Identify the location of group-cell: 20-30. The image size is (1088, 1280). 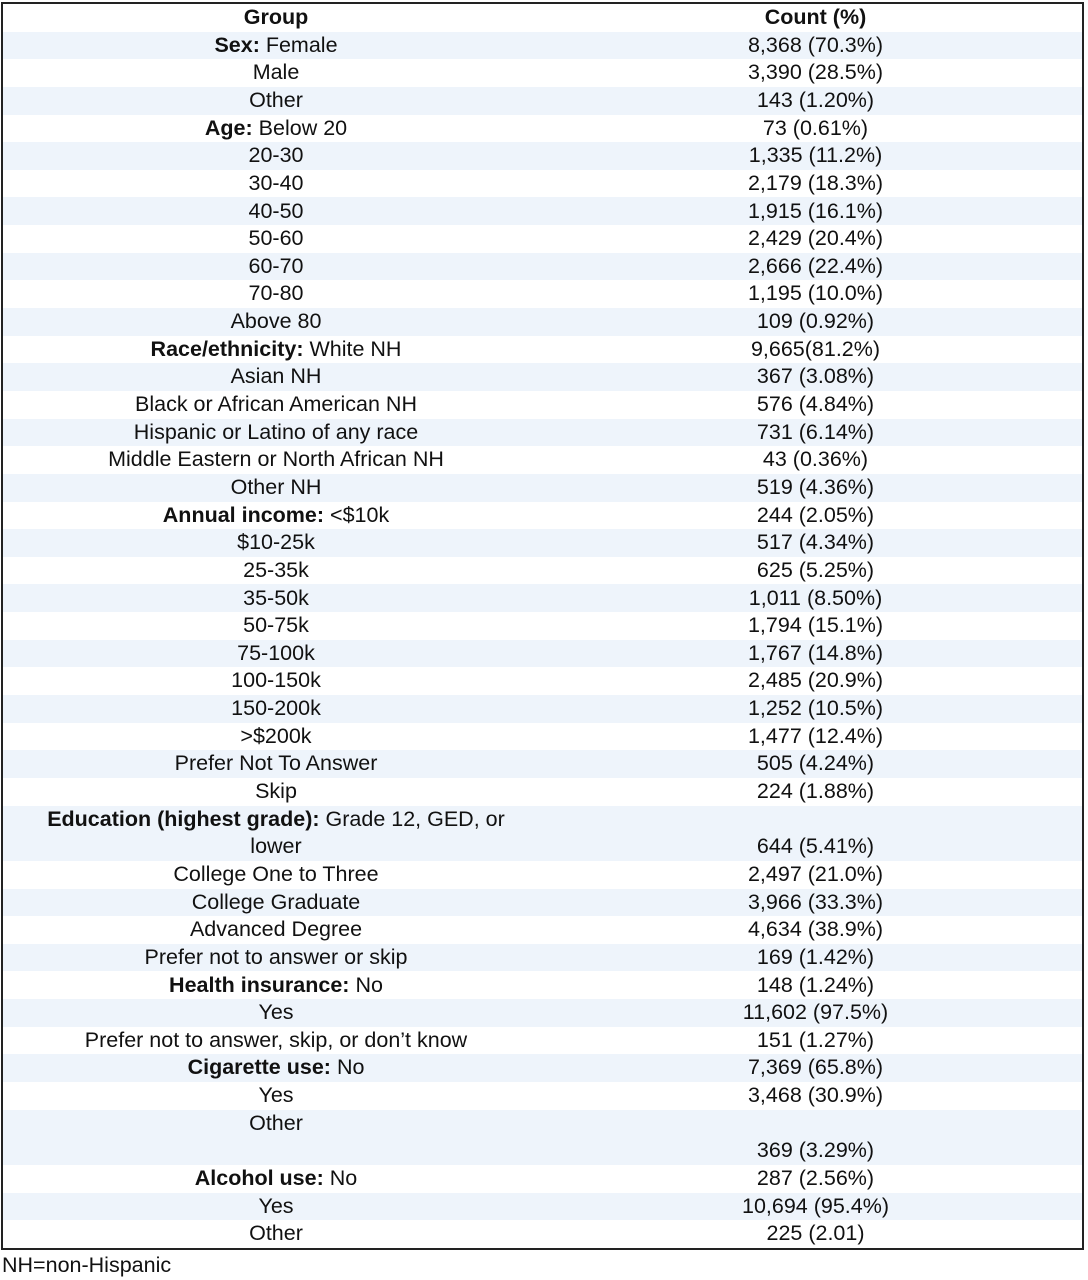
(276, 156).